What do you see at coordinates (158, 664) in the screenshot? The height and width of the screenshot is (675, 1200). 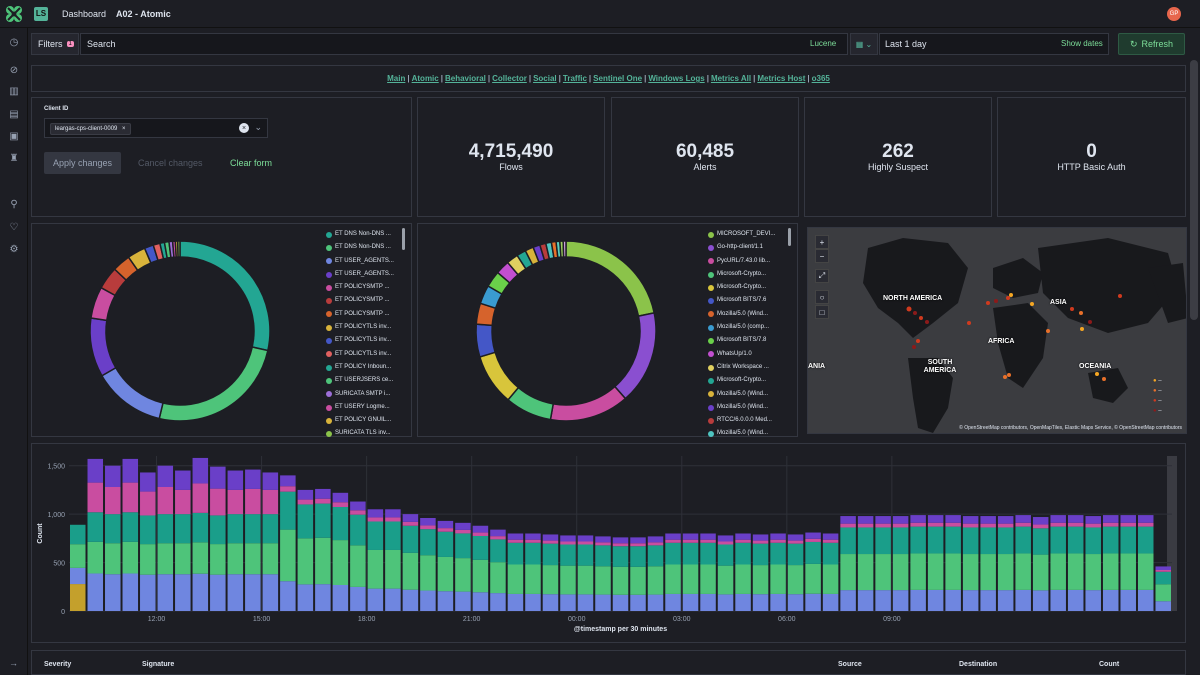 I see `column-signature: Signature` at bounding box center [158, 664].